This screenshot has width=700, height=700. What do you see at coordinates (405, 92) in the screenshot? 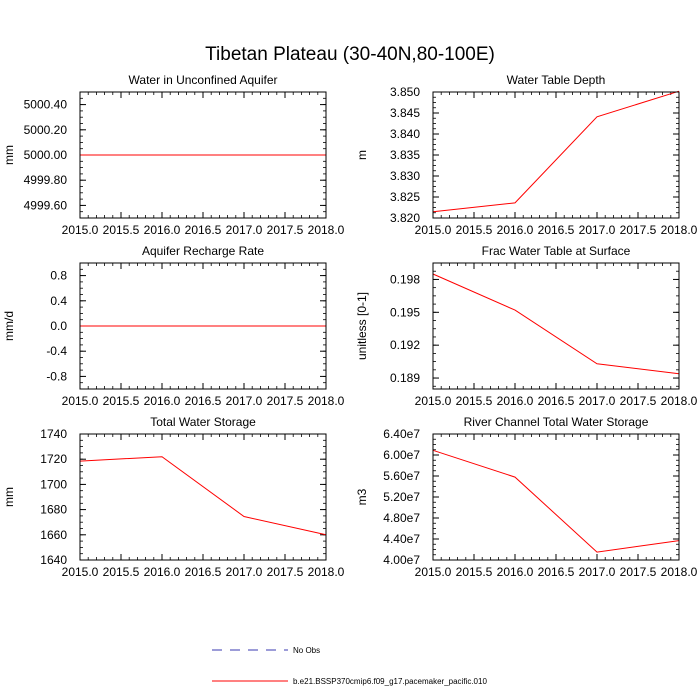
I see `y-tick-label: 3.850` at bounding box center [405, 92].